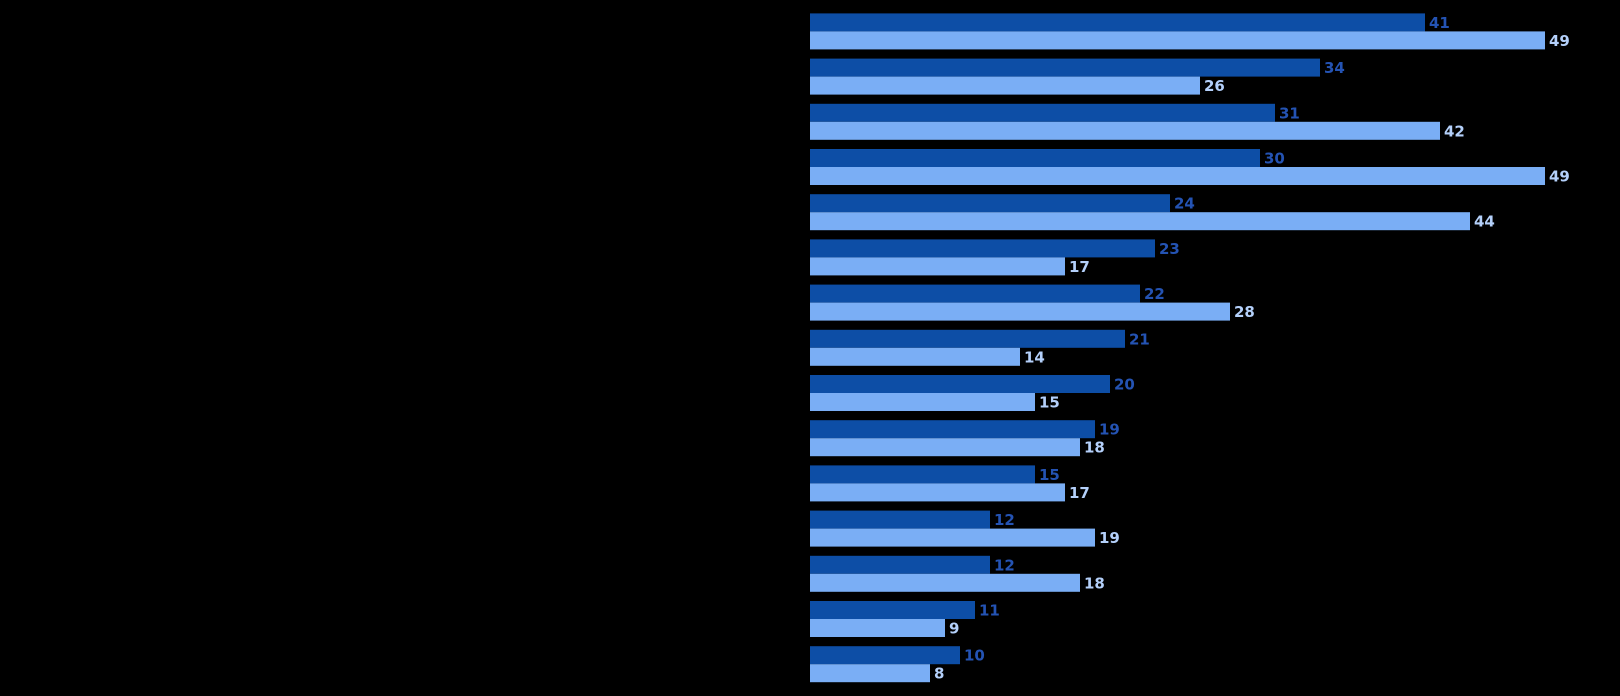  What do you see at coordinates (974, 656) in the screenshot?
I see `value-label: 10` at bounding box center [974, 656].